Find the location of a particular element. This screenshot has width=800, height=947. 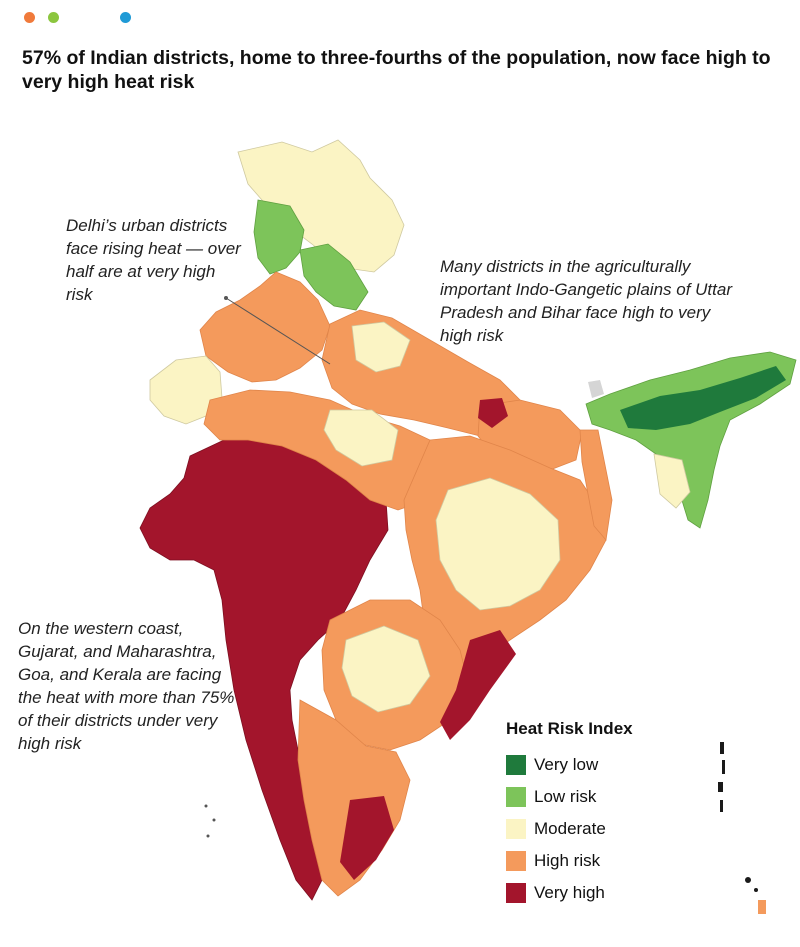

region-ne-moderate is located at coordinates (672, 481).